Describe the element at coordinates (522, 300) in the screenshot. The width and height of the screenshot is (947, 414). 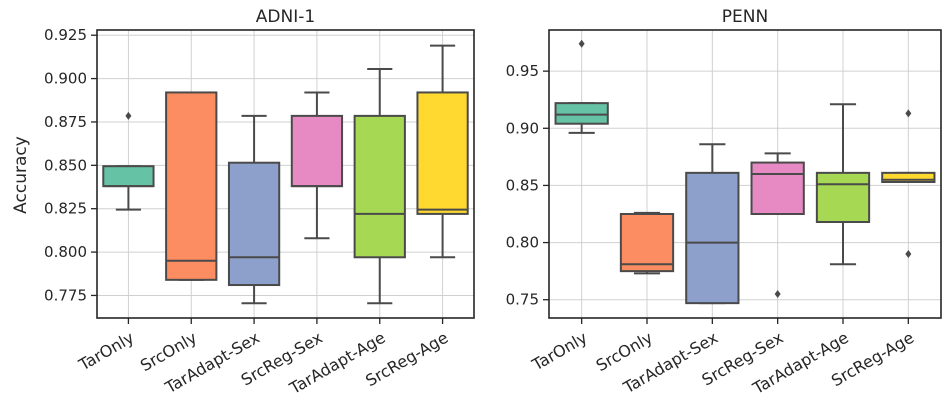
I see `y-tick-label: 0.75` at that location.